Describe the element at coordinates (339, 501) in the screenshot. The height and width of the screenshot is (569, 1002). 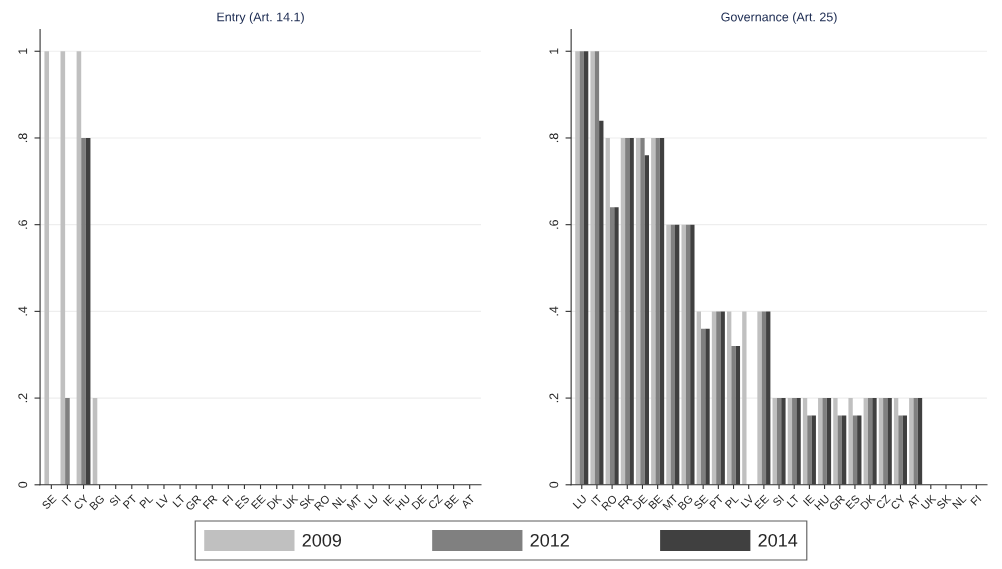
I see `x-tick-label: NL` at that location.